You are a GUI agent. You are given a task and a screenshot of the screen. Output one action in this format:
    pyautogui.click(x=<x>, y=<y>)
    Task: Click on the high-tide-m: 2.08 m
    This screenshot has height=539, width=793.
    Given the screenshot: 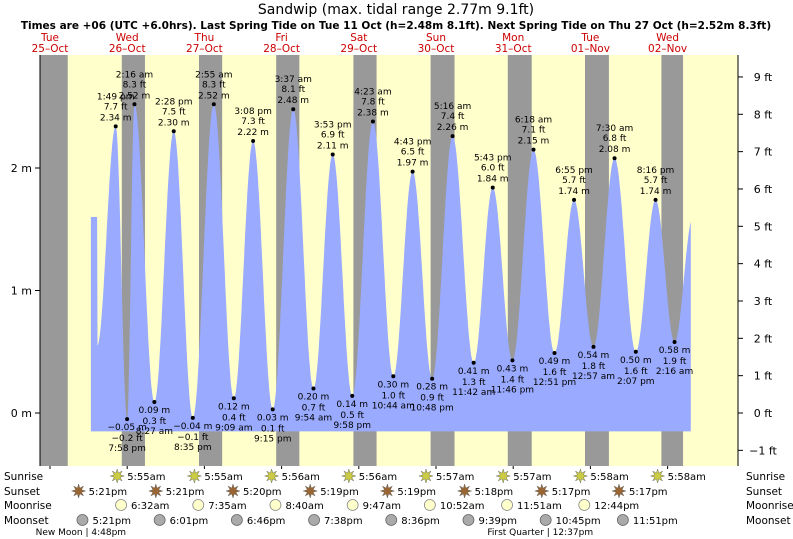 What is the action you would take?
    pyautogui.click(x=615, y=150)
    